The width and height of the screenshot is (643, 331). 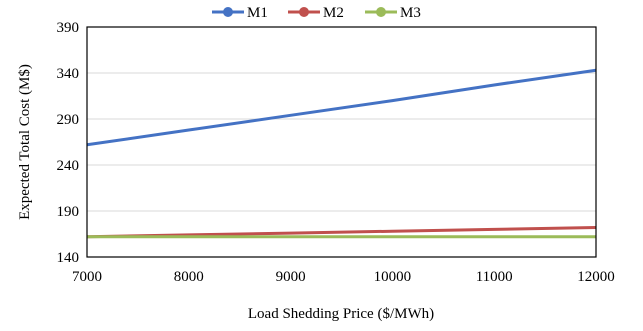 What do you see at coordinates (343, 277) in the screenshot?
I see `x-tick-labels: 7000 8000 9000 10000 11000 12000` at bounding box center [343, 277].